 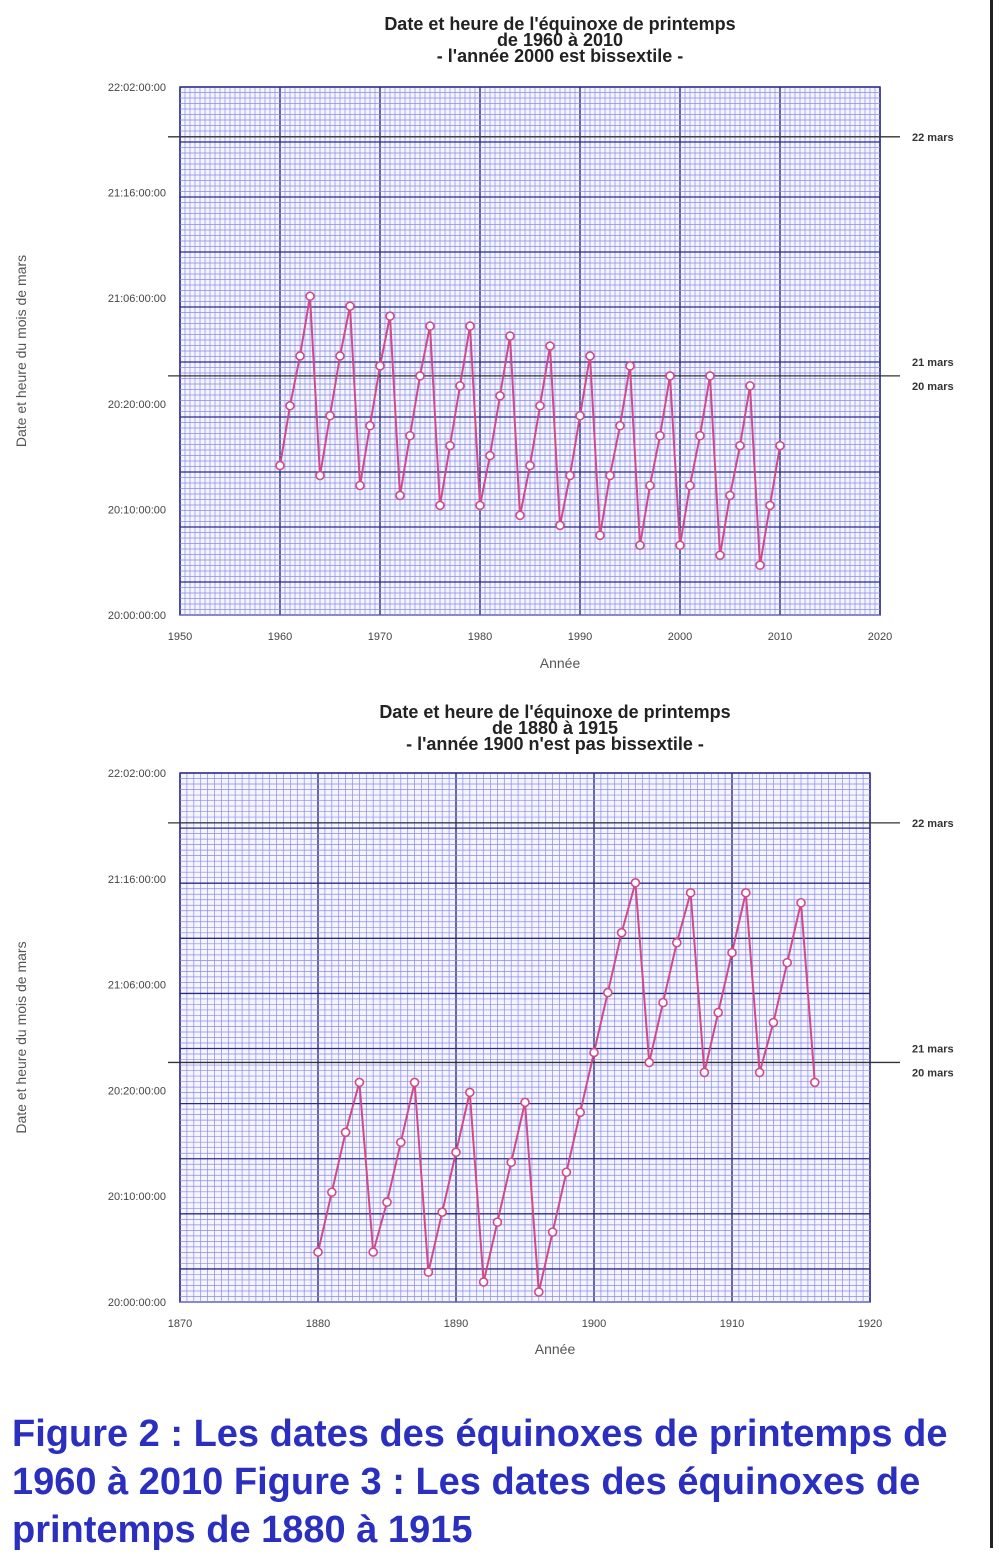 What do you see at coordinates (555, 728) in the screenshot?
I see `chart-title-line: de 1880 à 1915` at bounding box center [555, 728].